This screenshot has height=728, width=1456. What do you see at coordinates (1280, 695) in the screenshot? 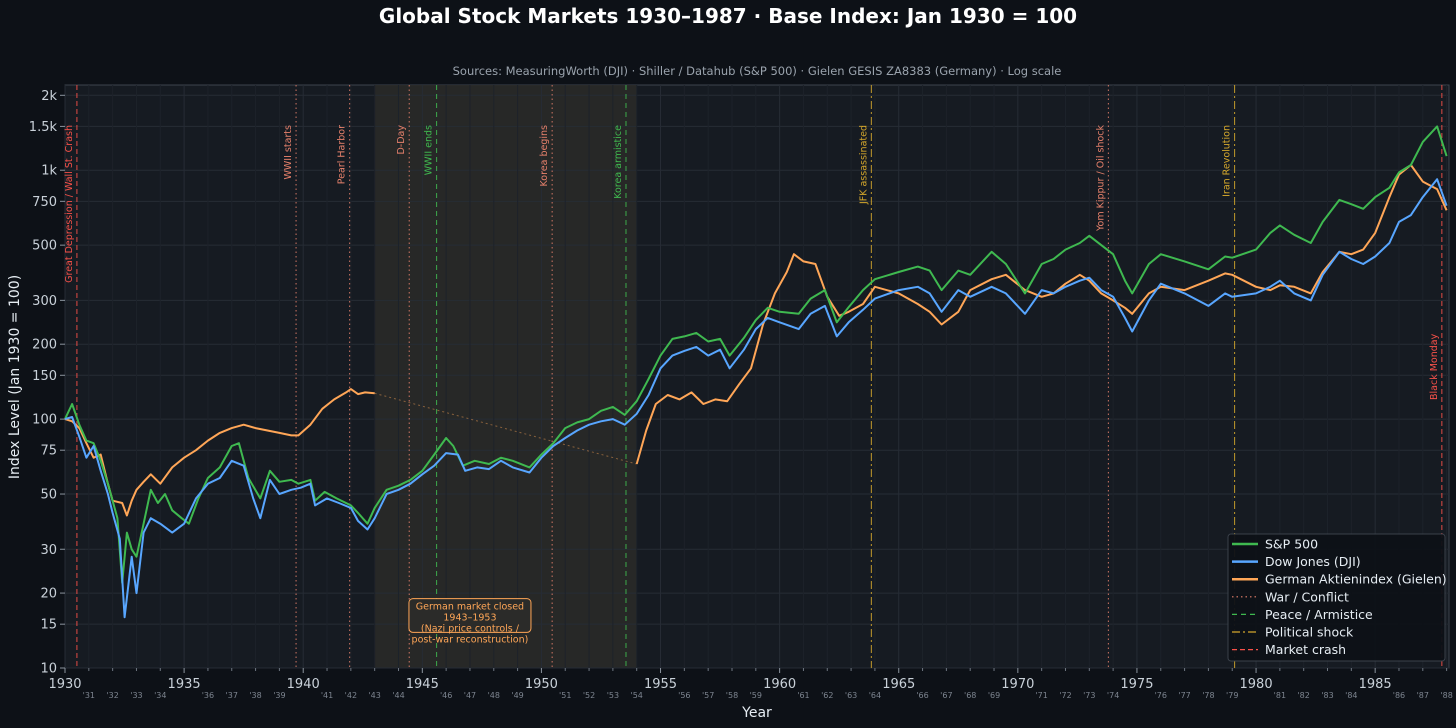
I see `x-minor-tick-label: '81` at bounding box center [1280, 695].